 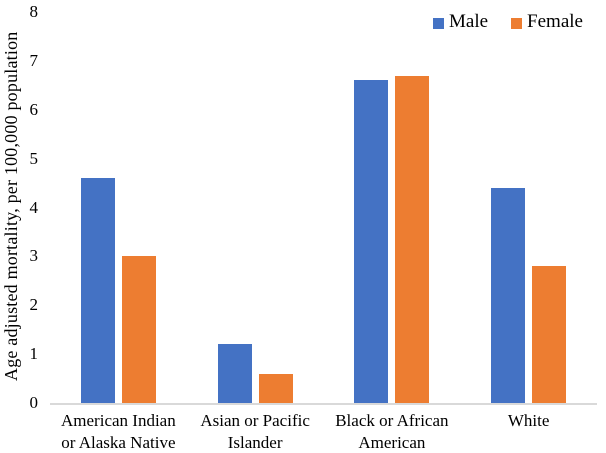 I want to click on legend-label-male: Male, so click(x=469, y=21).